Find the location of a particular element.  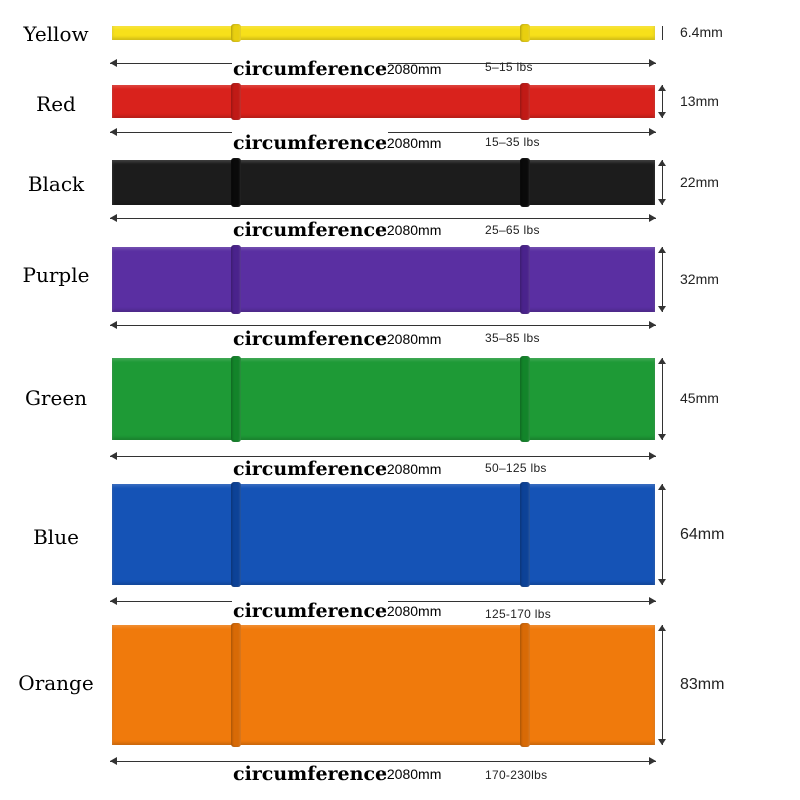

length-value-black: :2080mm is located at coordinates (412, 230).